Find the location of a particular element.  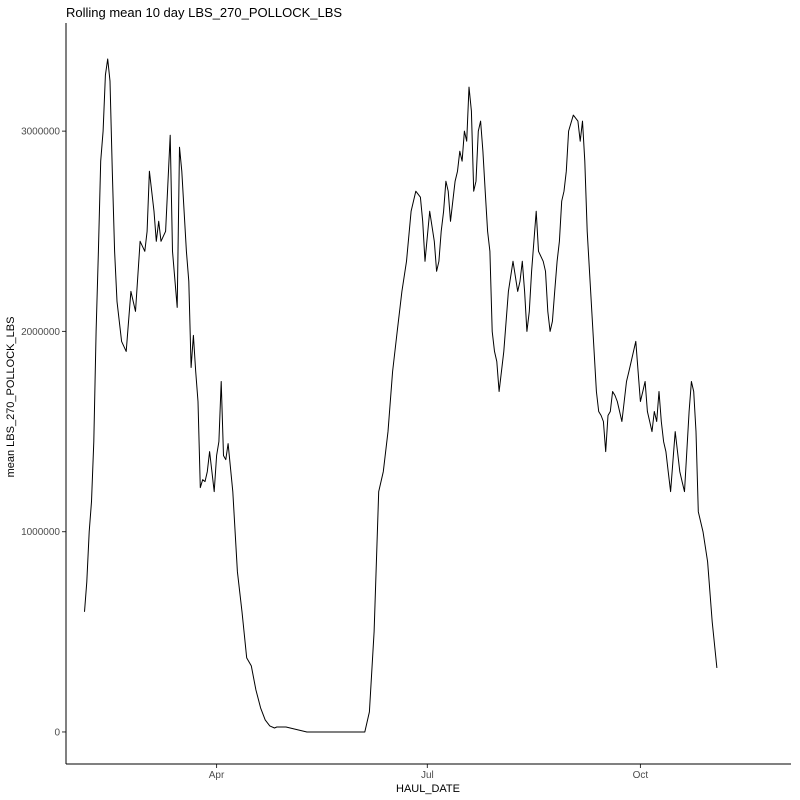

y-tick-label: 2000000 is located at coordinates (40, 332).